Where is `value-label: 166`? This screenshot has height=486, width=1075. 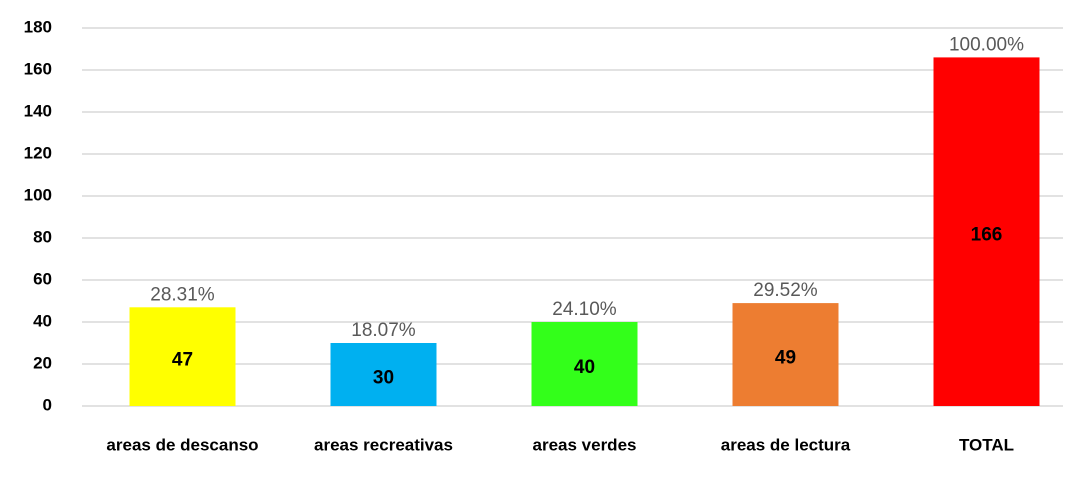 value-label: 166 is located at coordinates (987, 235).